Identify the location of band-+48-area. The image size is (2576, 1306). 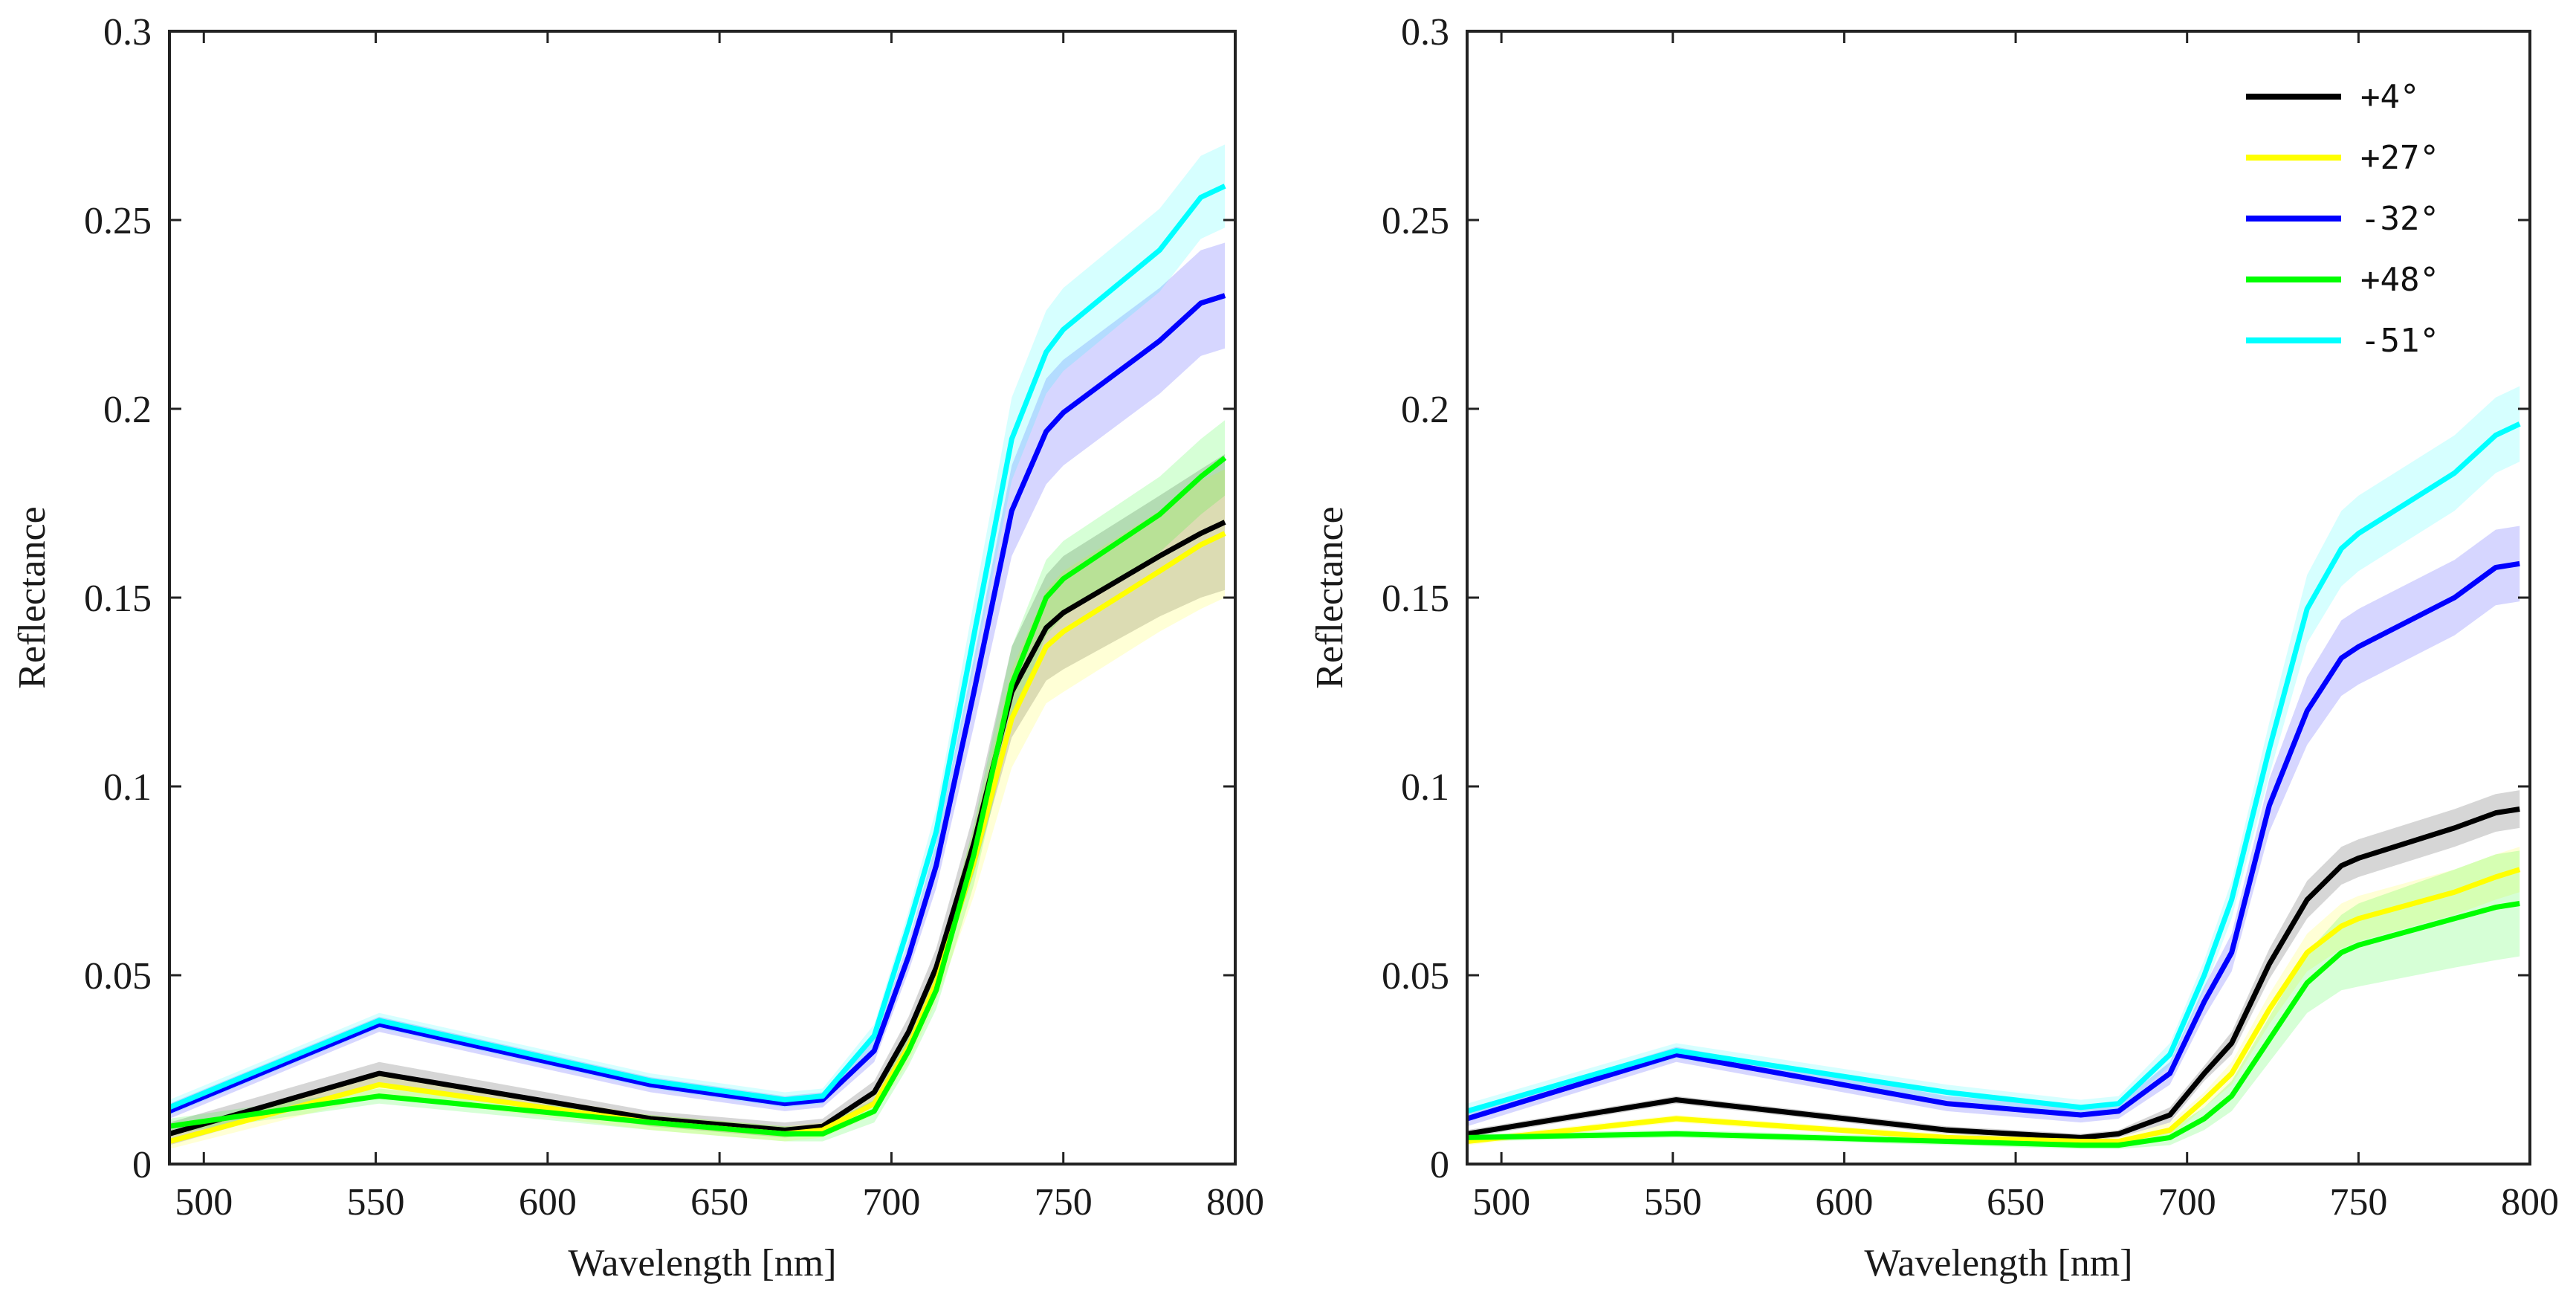
(1994, 999).